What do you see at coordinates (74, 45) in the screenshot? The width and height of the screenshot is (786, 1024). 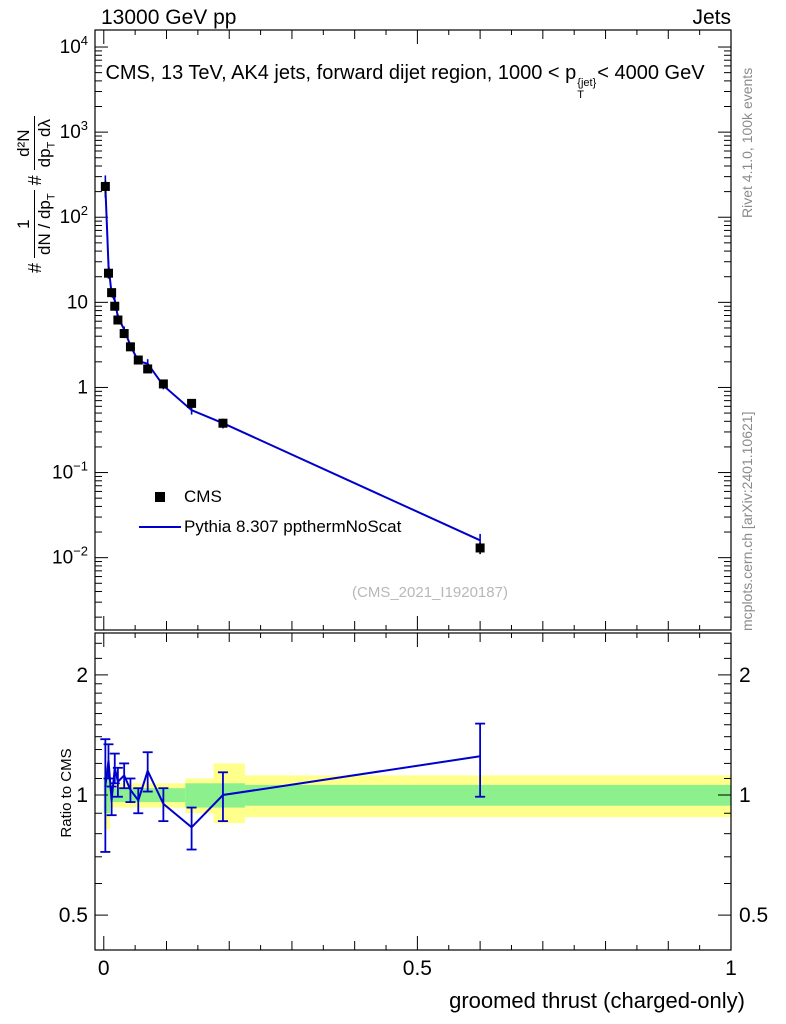 I see `y-tick-label: 10⁴` at bounding box center [74, 45].